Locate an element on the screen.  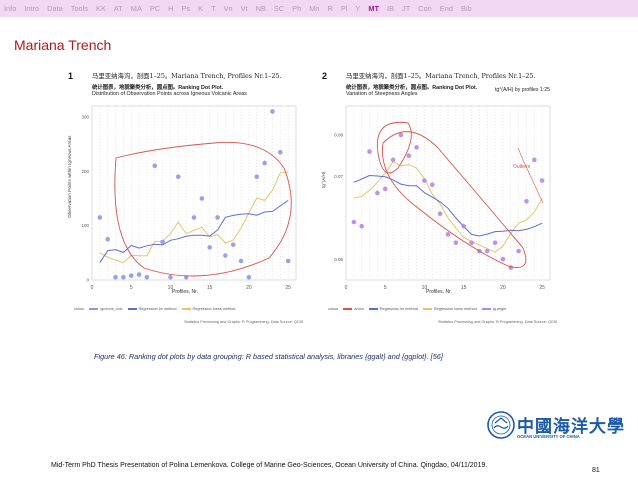
university-logo: 中國海洋大學 OCEAN UNIVERSITY OF CHINA is located at coordinates (555, 427).